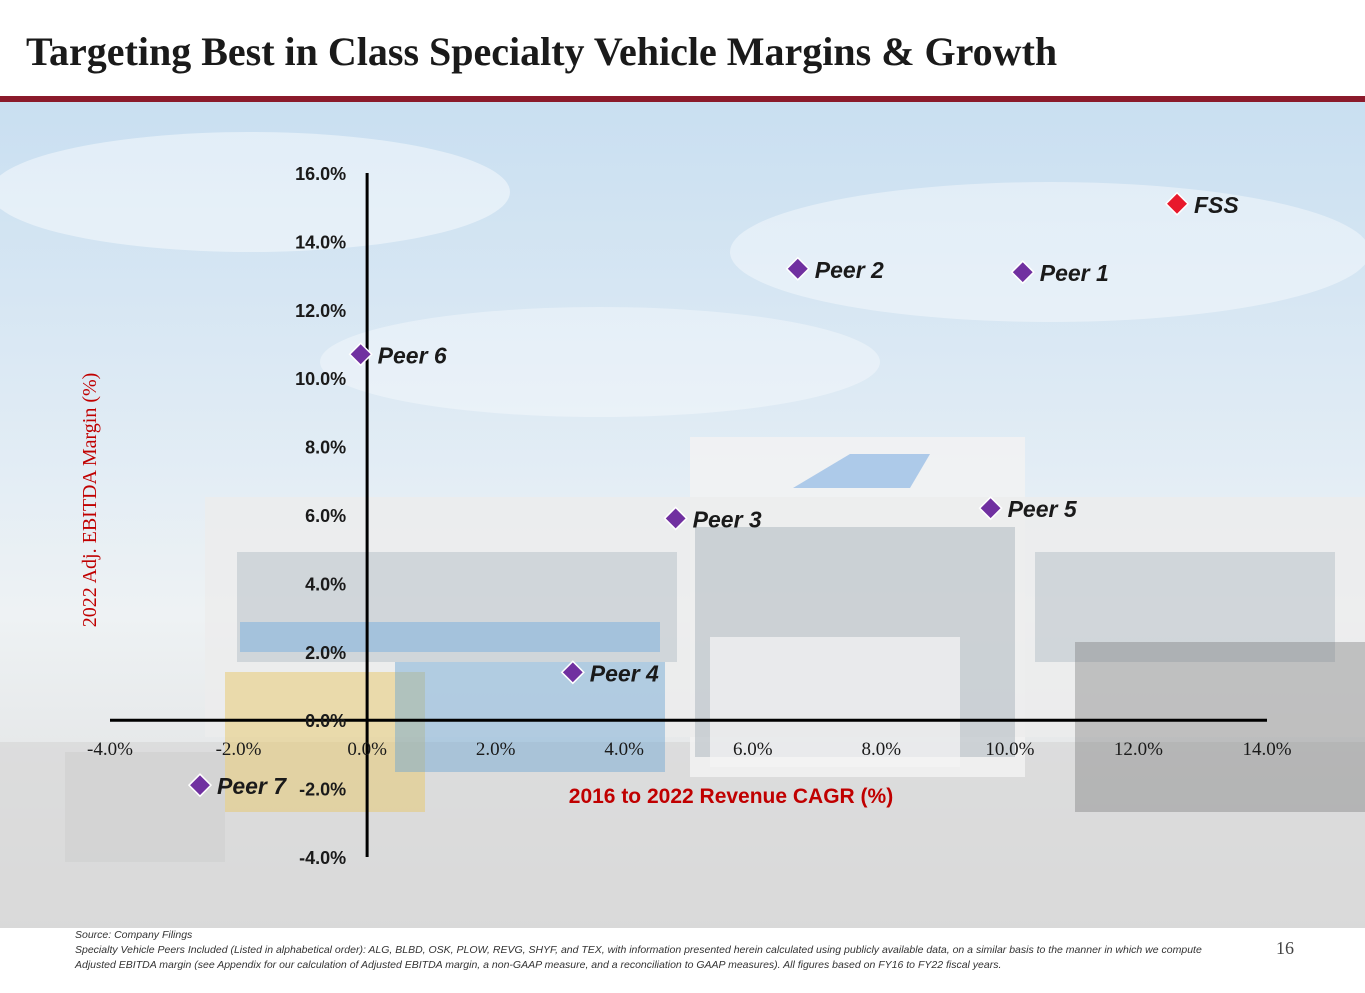  What do you see at coordinates (731, 796) in the screenshot?
I see `x-axis-title: 2016 to 2022 Revenue CAGR (%)` at bounding box center [731, 796].